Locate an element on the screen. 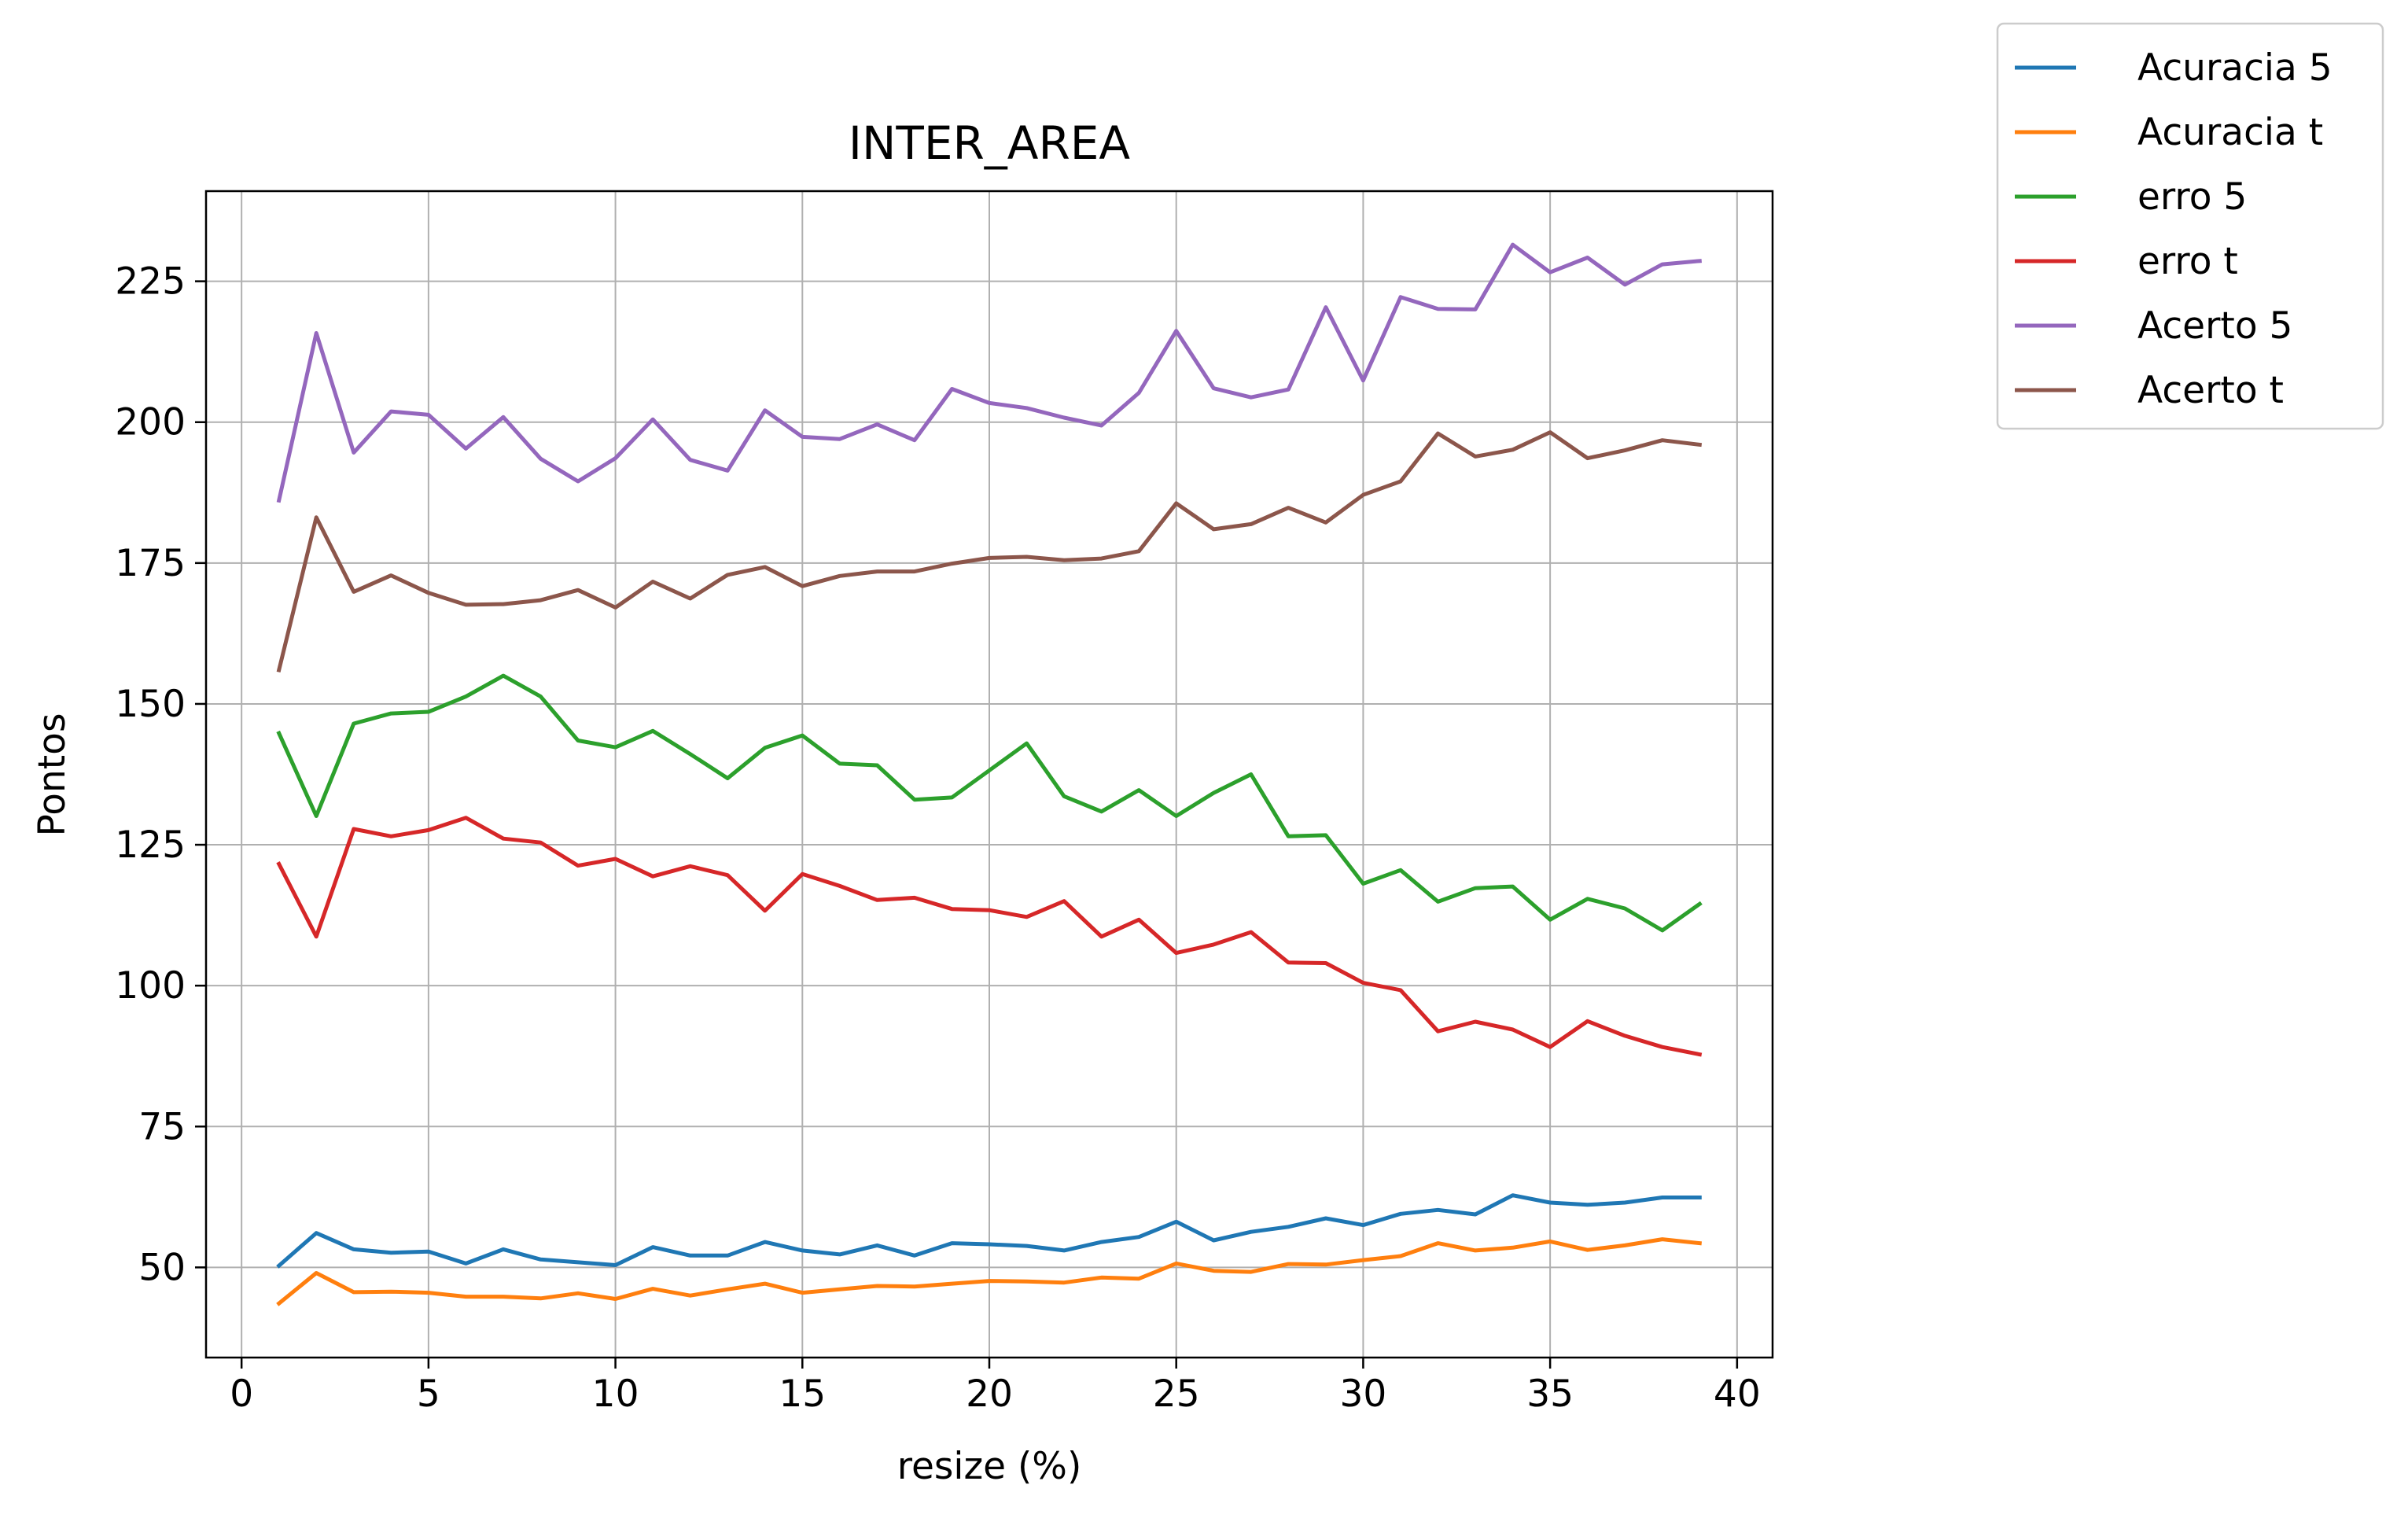 The image size is (2408, 1518). legend-box is located at coordinates (2190, 226).